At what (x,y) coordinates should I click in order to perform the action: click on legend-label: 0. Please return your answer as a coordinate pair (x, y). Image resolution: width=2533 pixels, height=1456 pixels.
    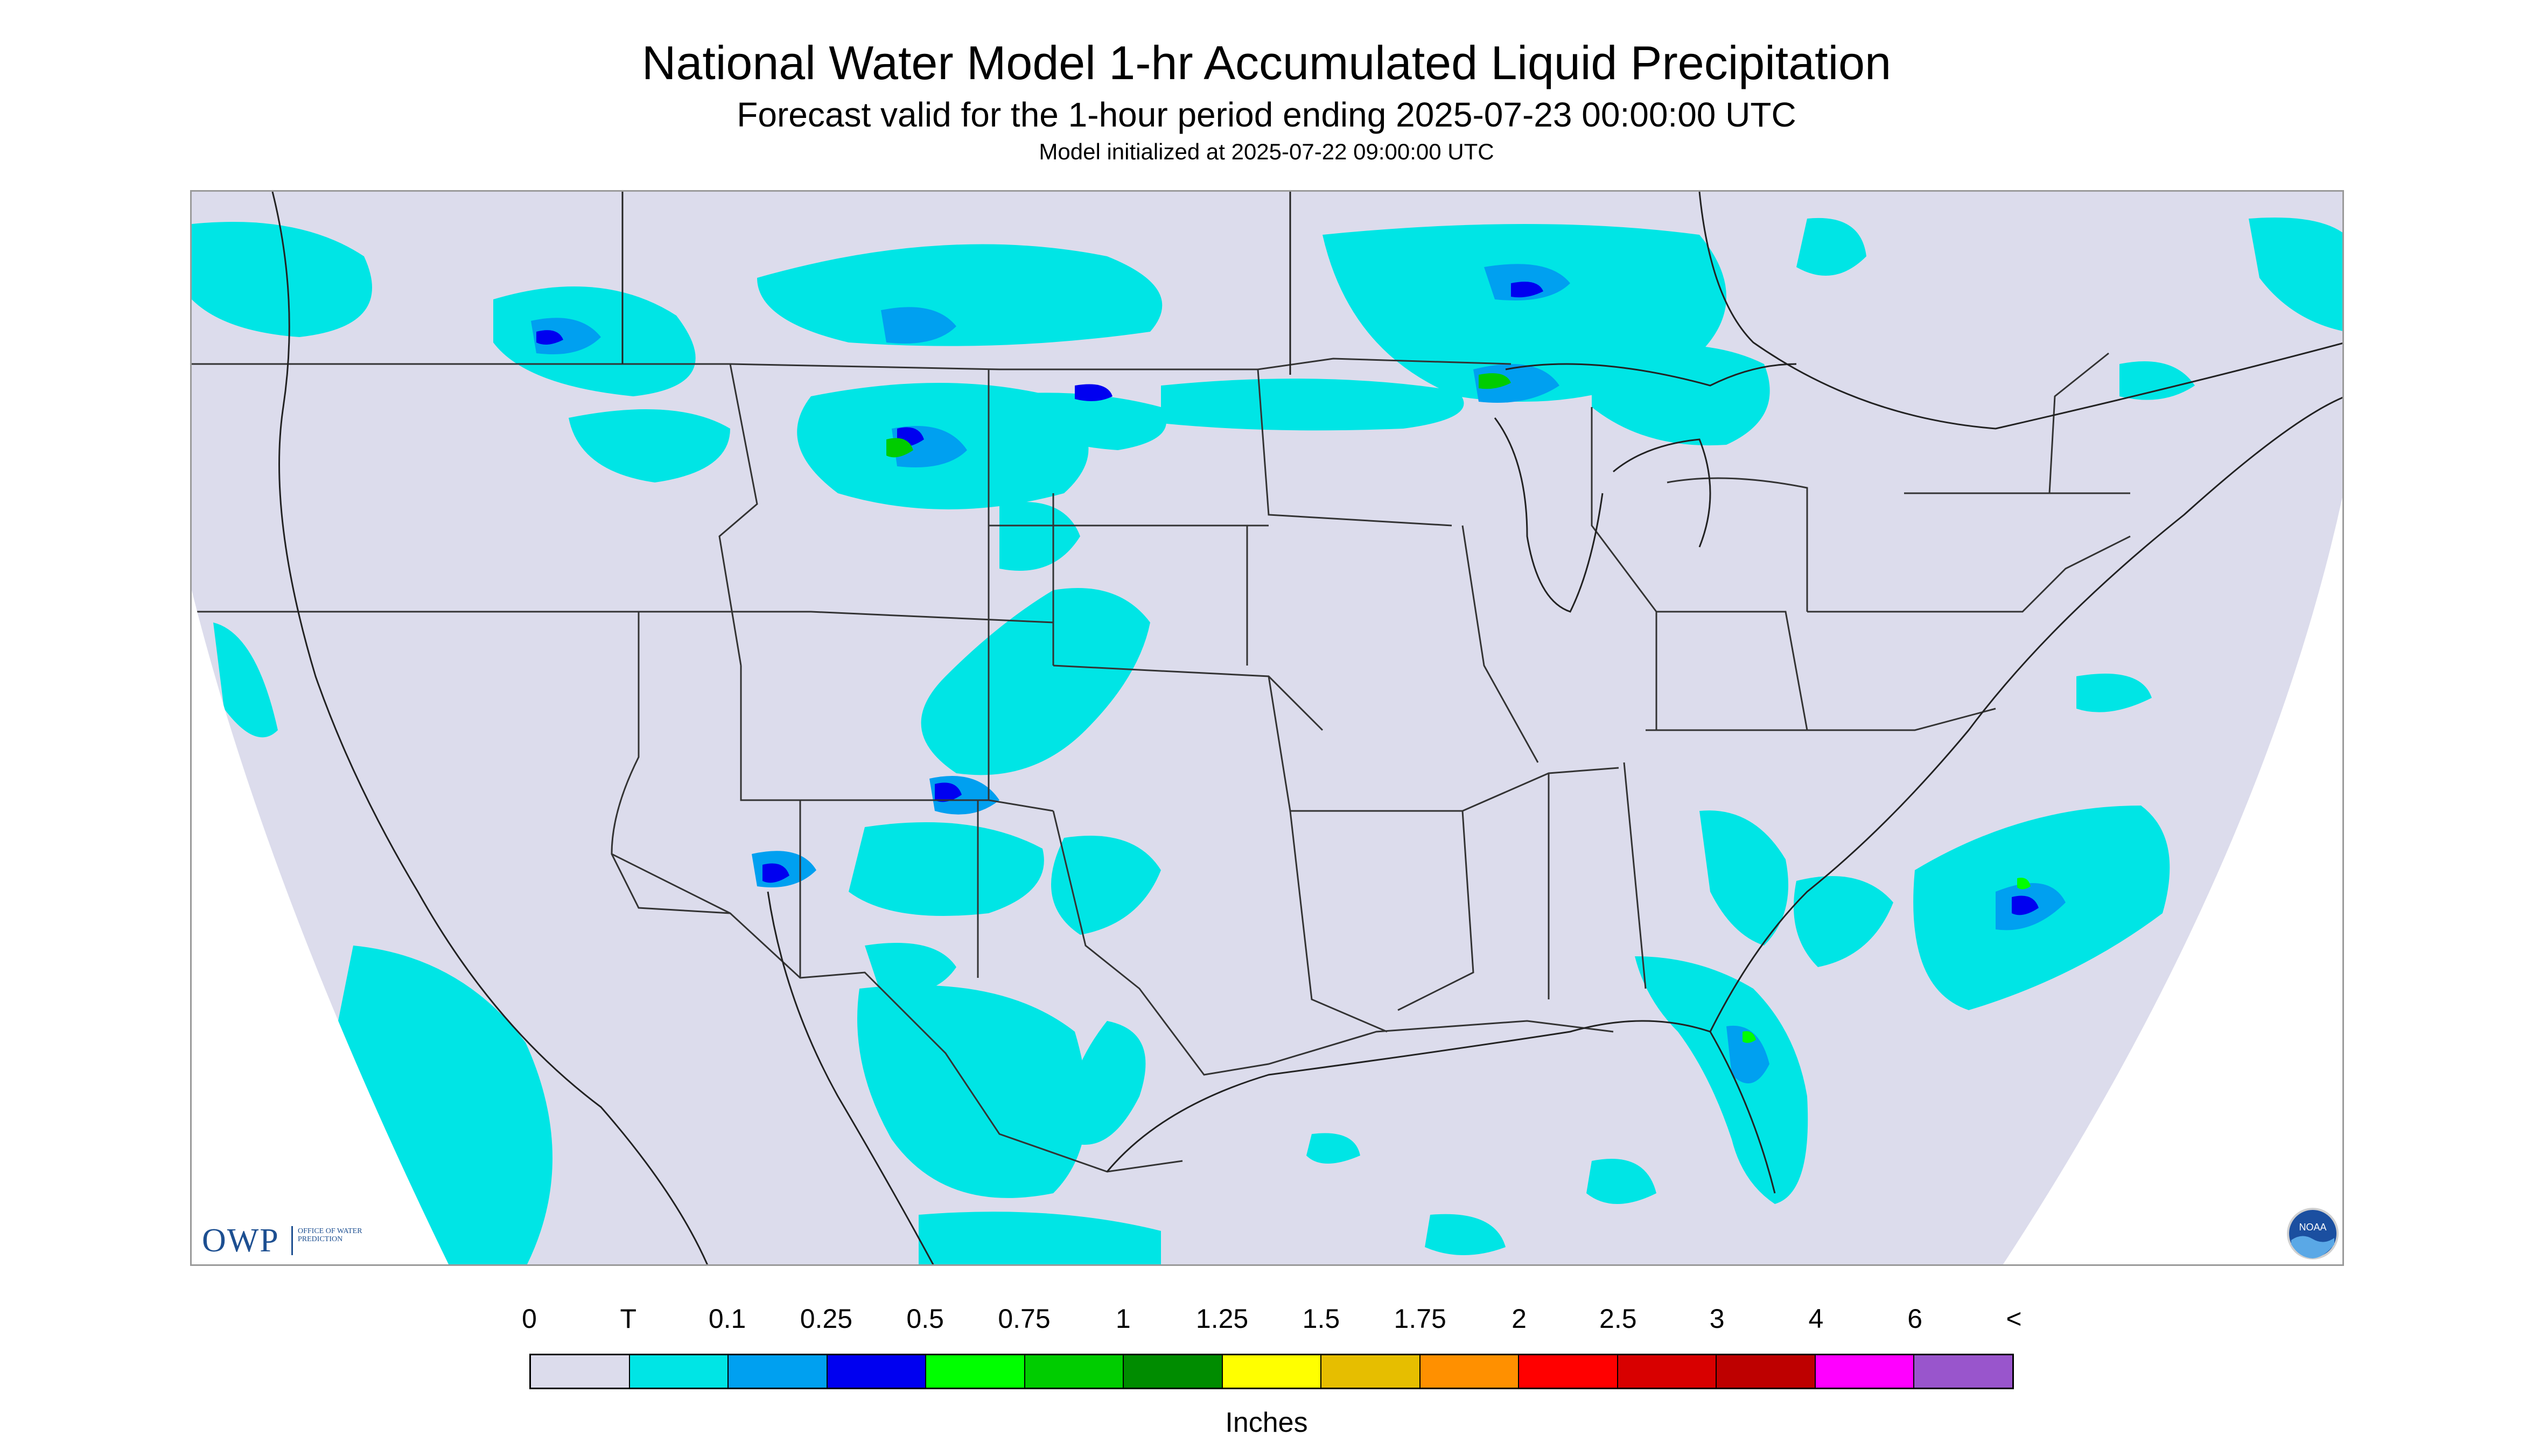
    Looking at the image, I should click on (529, 1319).